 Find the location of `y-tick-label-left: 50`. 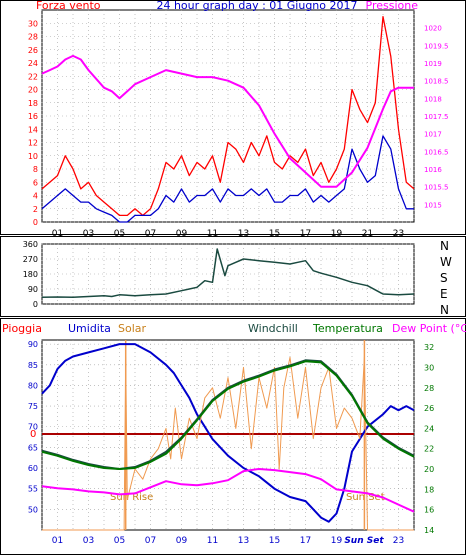

y-tick-label-left: 50 is located at coordinates (33, 509).